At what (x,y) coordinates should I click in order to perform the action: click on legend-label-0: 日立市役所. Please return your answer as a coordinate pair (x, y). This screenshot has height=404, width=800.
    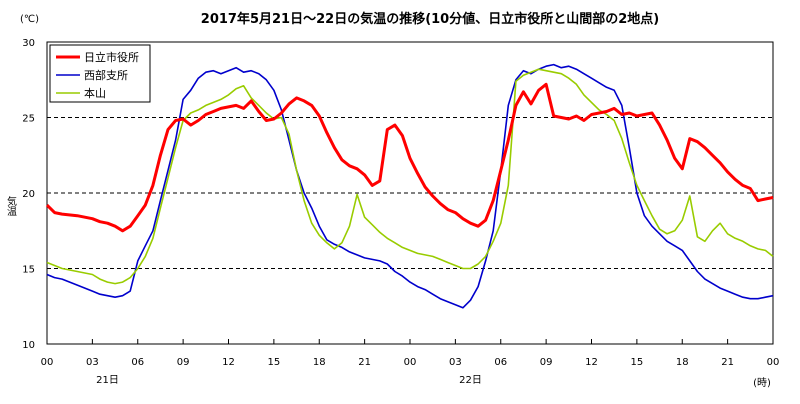
    Looking at the image, I should click on (111, 57).